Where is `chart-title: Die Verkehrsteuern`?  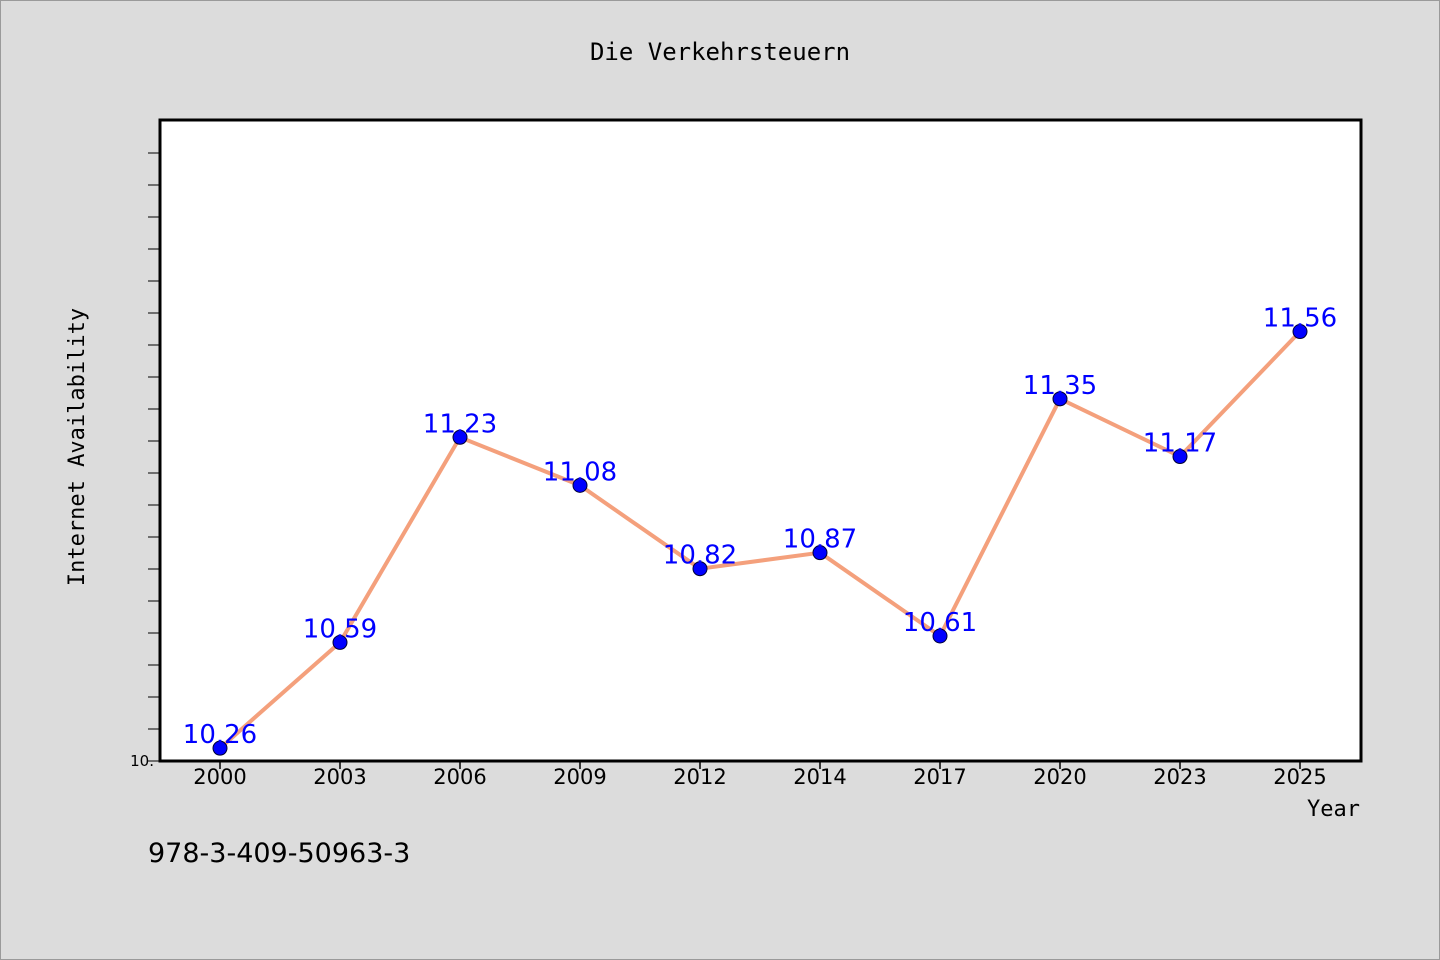
chart-title: Die Verkehrsteuern is located at coordinates (720, 52).